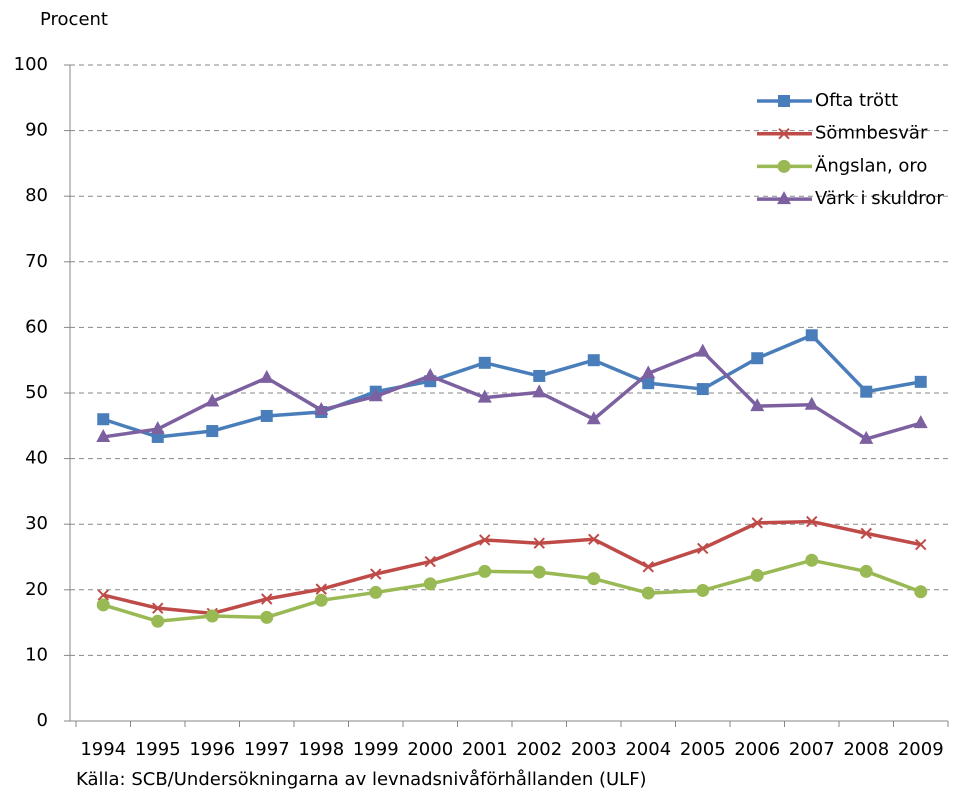 The height and width of the screenshot is (807, 974). Describe the element at coordinates (648, 749) in the screenshot. I see `x-tick-label: 2004` at that location.